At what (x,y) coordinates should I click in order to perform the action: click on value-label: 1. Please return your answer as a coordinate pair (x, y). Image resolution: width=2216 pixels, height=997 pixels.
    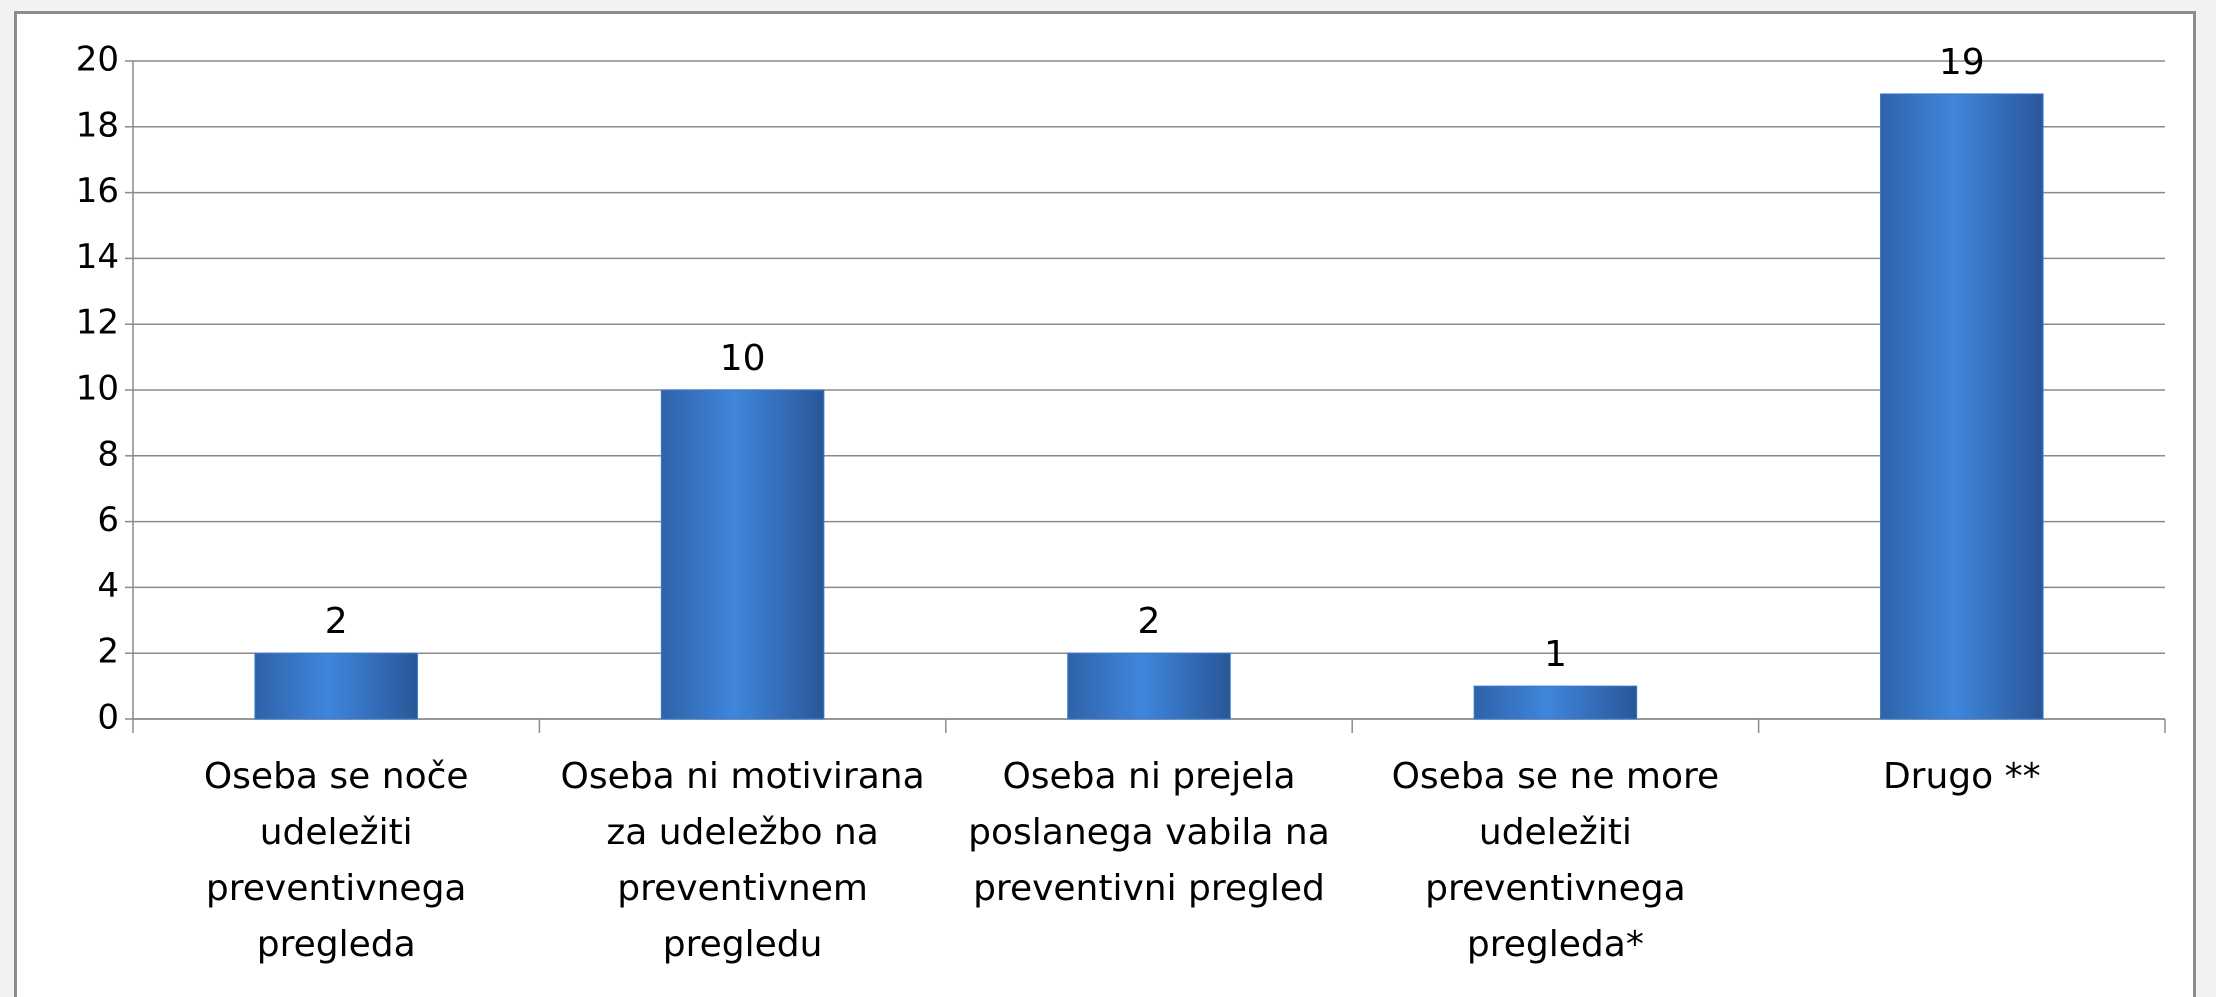
    Looking at the image, I should click on (1555, 654).